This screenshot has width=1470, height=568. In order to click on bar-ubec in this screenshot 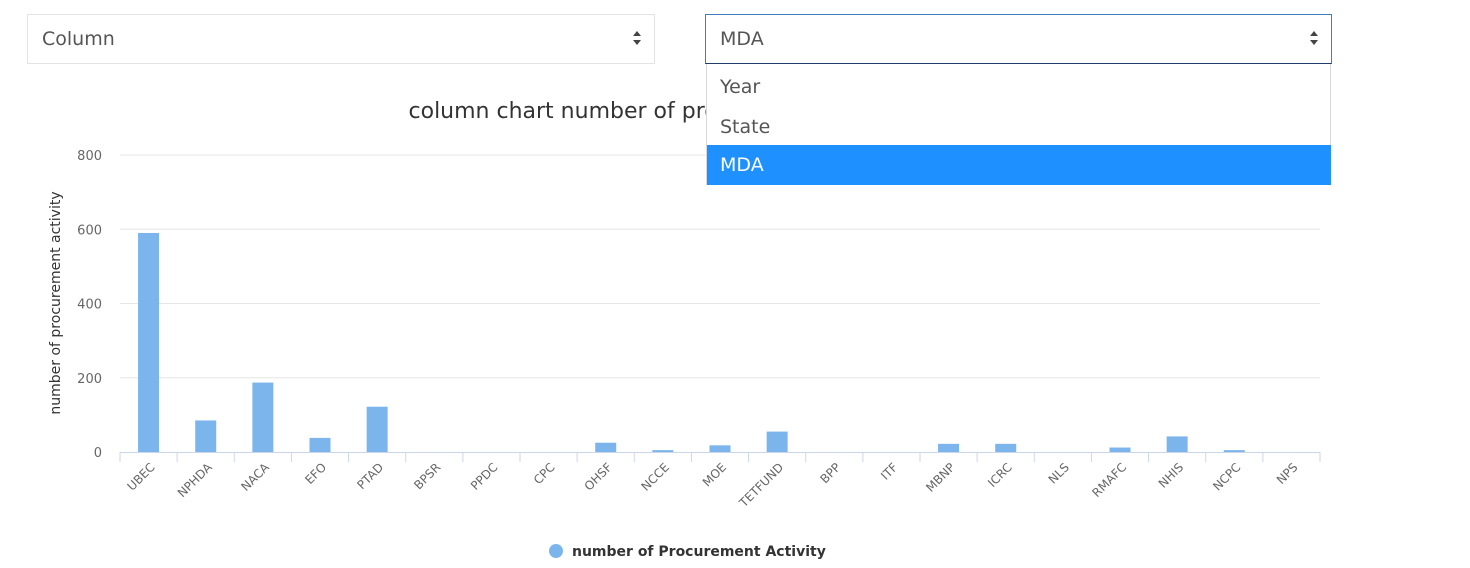, I will do `click(149, 342)`.